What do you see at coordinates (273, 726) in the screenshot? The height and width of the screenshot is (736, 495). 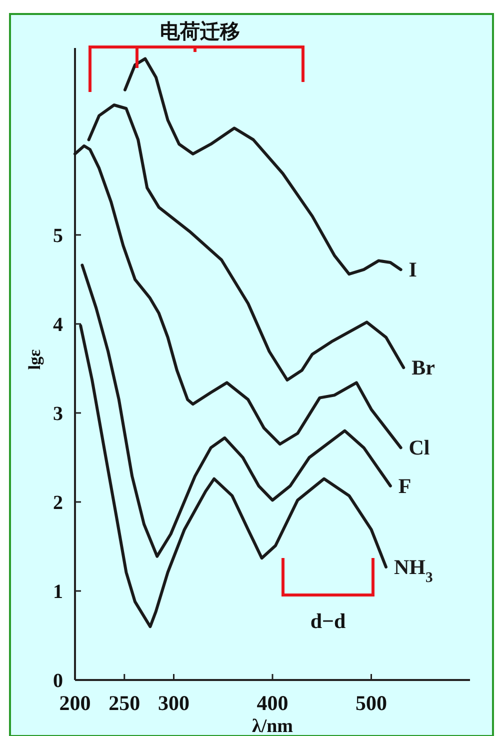 I see `x-axis-title: λ/nm` at bounding box center [273, 726].